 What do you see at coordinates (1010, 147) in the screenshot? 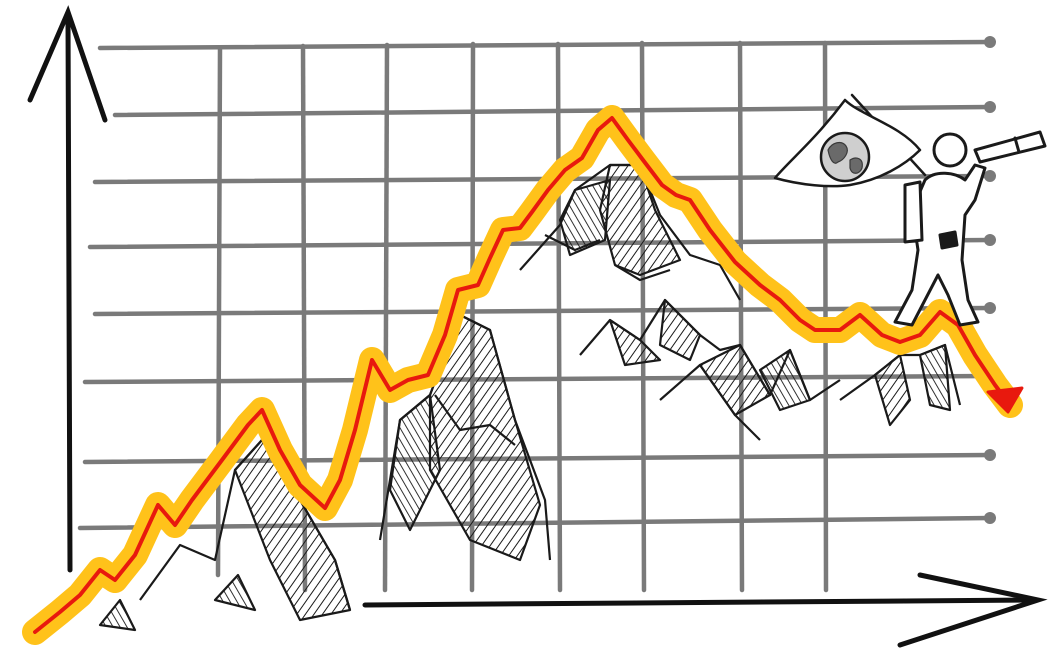
I see `telescope` at bounding box center [1010, 147].